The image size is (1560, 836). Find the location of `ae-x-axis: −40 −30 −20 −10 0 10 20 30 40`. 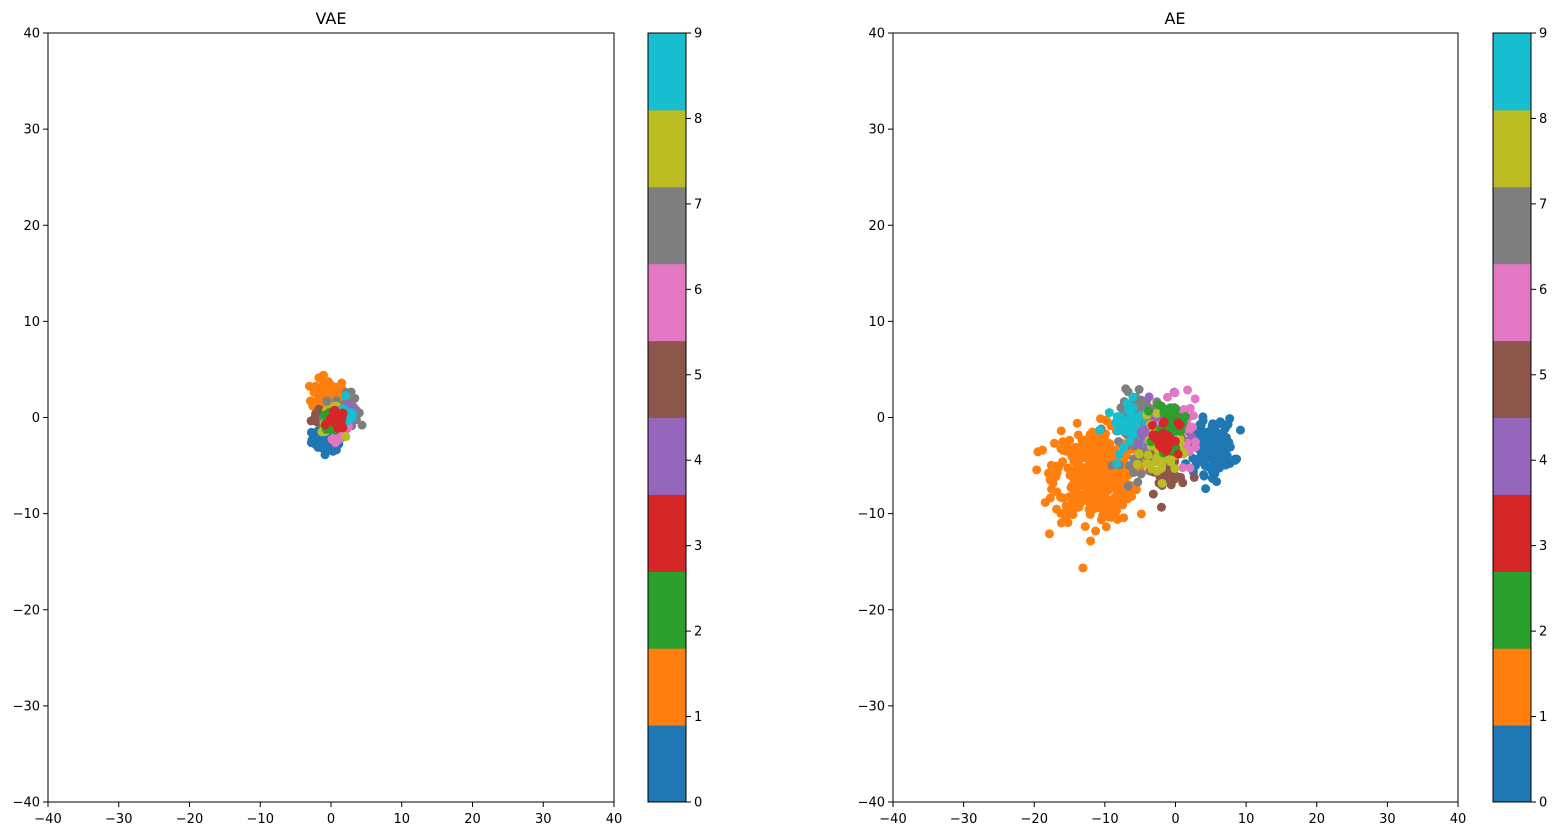

ae-x-axis: −40 −30 −20 −10 0 10 20 30 40 is located at coordinates (1172, 814).